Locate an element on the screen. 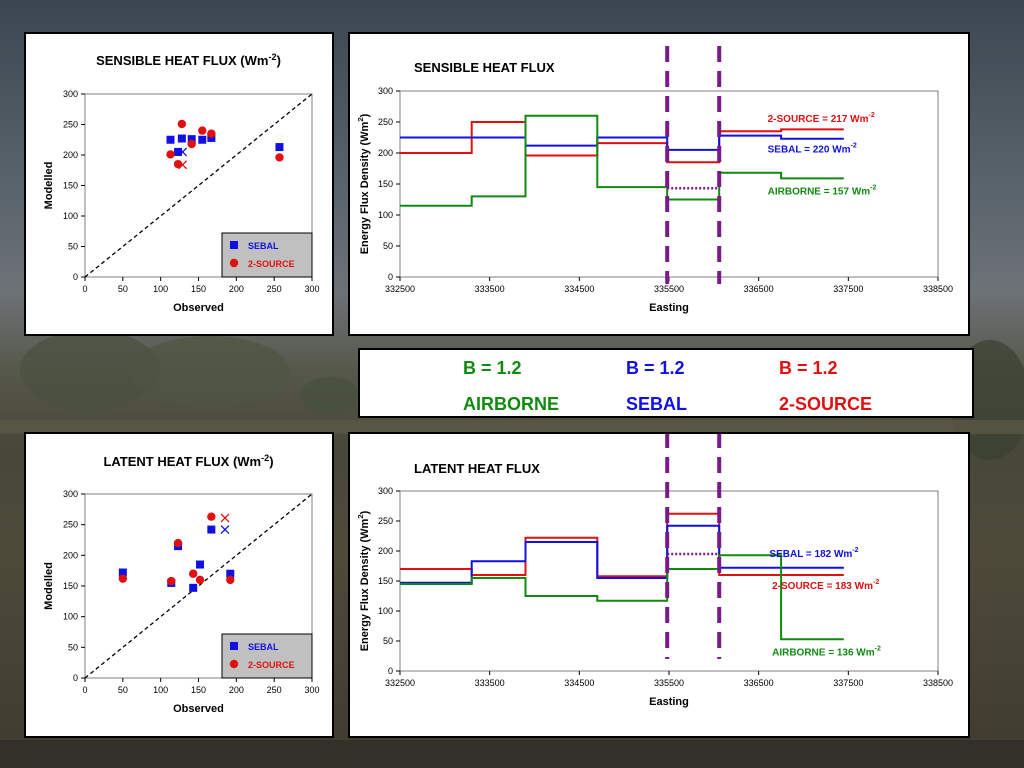  chart-title: SENSIBLE HEAT FLUX (Wm-2) is located at coordinates (188, 60).